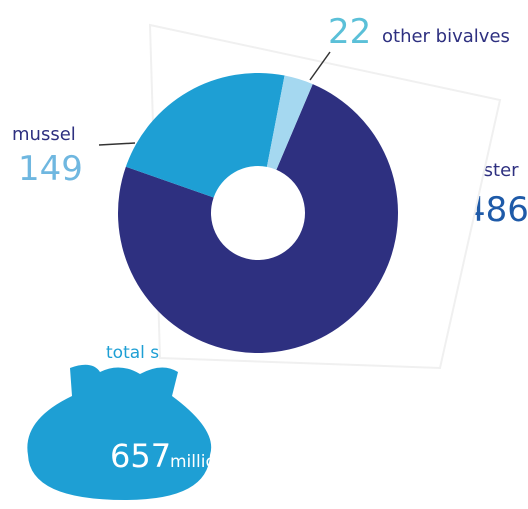  I want to click on total-unit: million euros, so click(224, 462).